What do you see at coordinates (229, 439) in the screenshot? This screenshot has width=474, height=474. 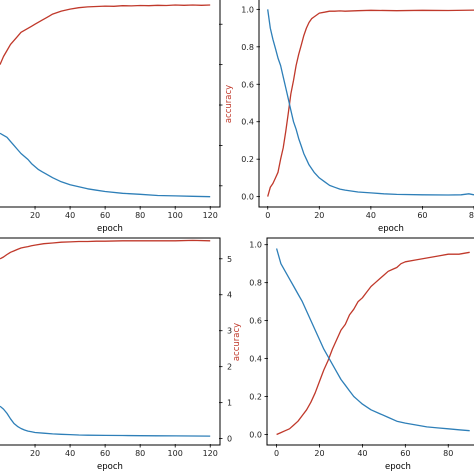 I see `y2-tick-label: 0` at bounding box center [229, 439].